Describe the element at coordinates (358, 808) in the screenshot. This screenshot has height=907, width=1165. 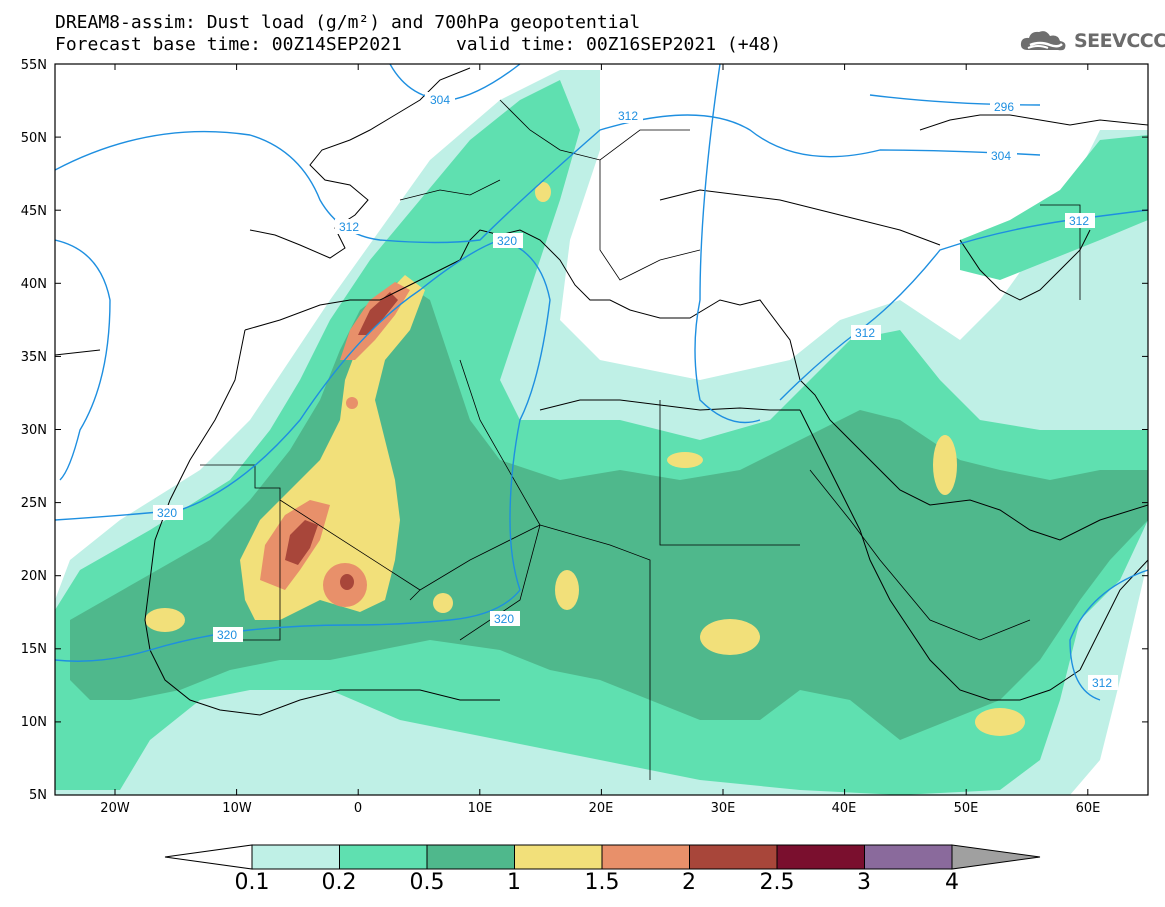
I see `lon-label: 0` at that location.